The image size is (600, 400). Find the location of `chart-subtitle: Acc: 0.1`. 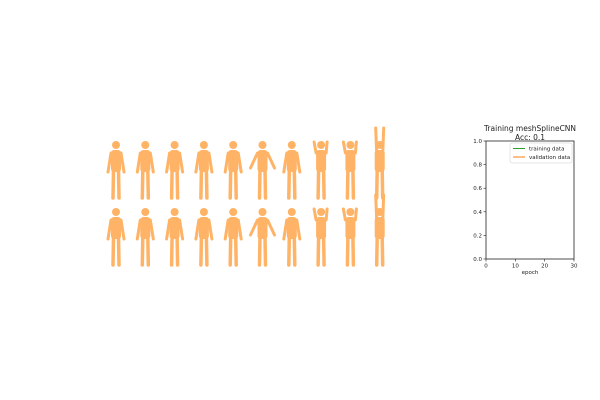

chart-subtitle: Acc: 0.1 is located at coordinates (530, 137).